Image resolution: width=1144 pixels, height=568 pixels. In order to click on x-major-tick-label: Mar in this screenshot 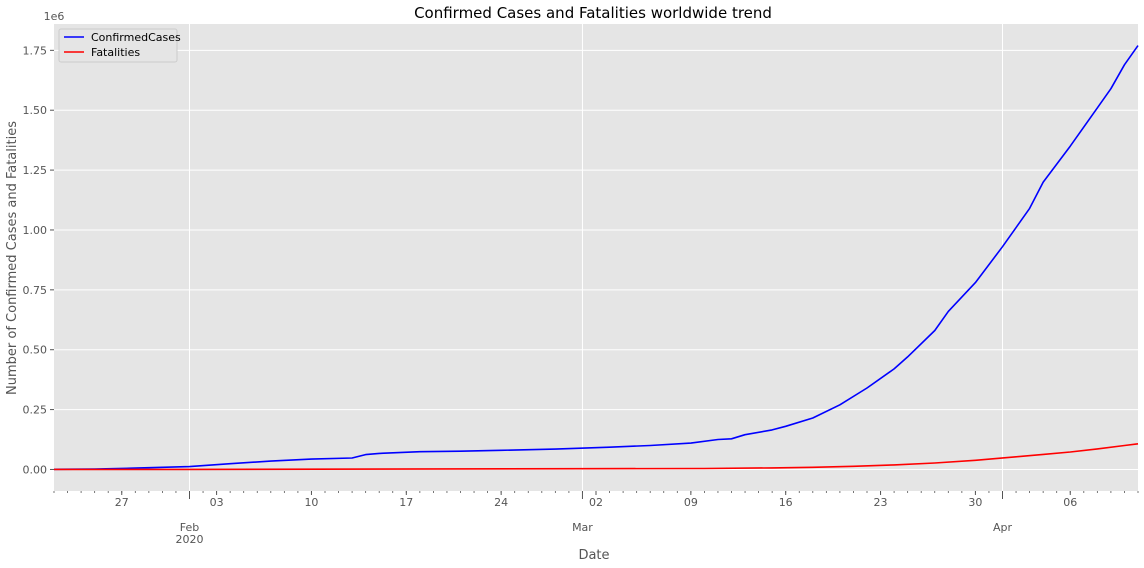, I will do `click(582, 527)`.